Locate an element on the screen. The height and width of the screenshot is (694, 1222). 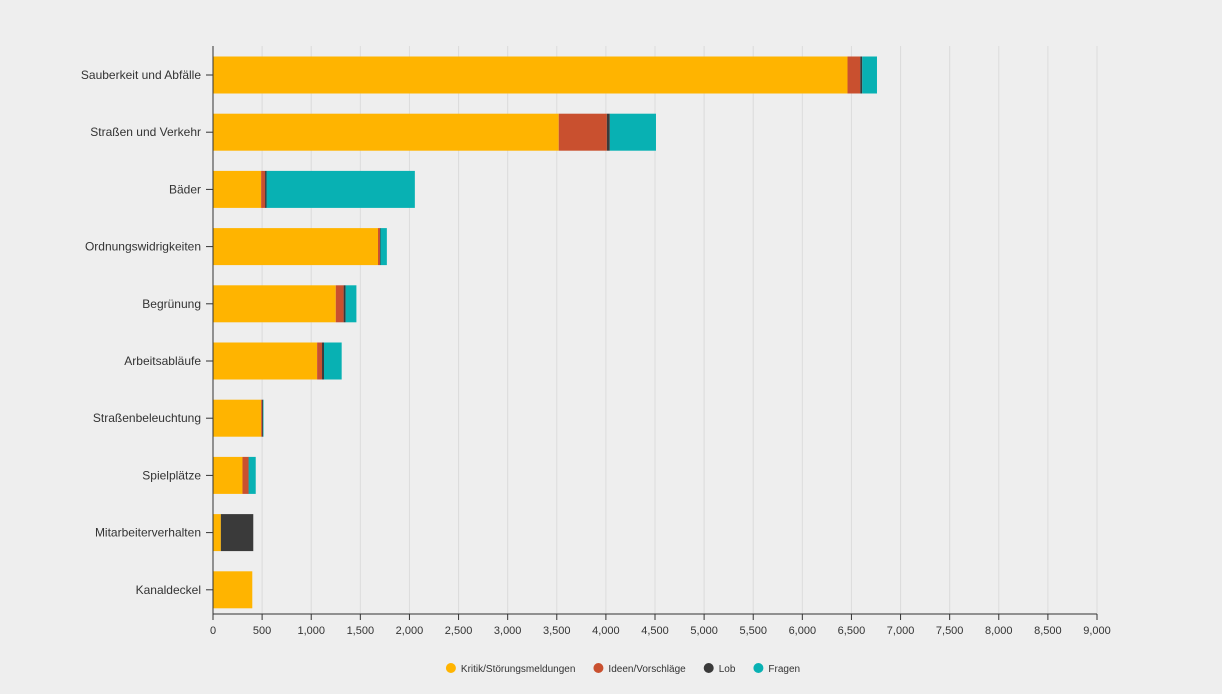
legend-label: Ideen/Vorschläge is located at coordinates (647, 669).